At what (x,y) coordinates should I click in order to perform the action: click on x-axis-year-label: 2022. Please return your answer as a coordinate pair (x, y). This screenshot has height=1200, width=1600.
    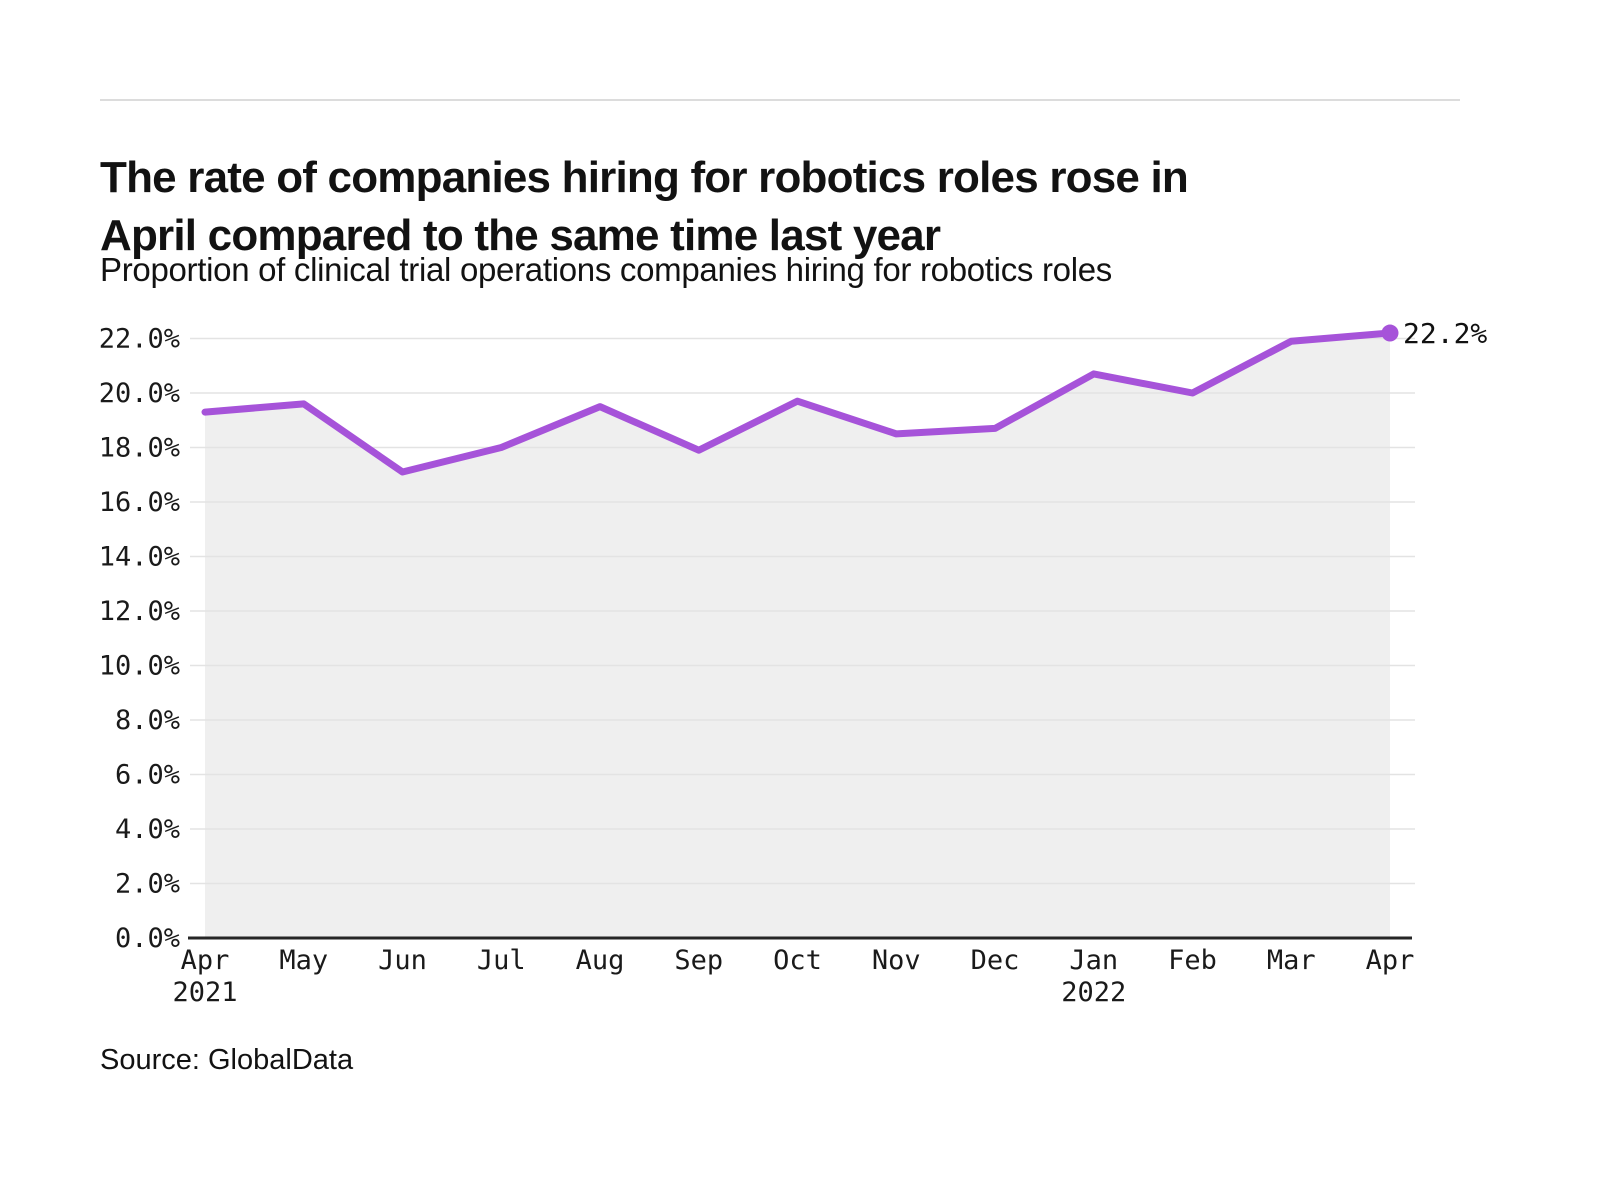
    Looking at the image, I should click on (1093, 992).